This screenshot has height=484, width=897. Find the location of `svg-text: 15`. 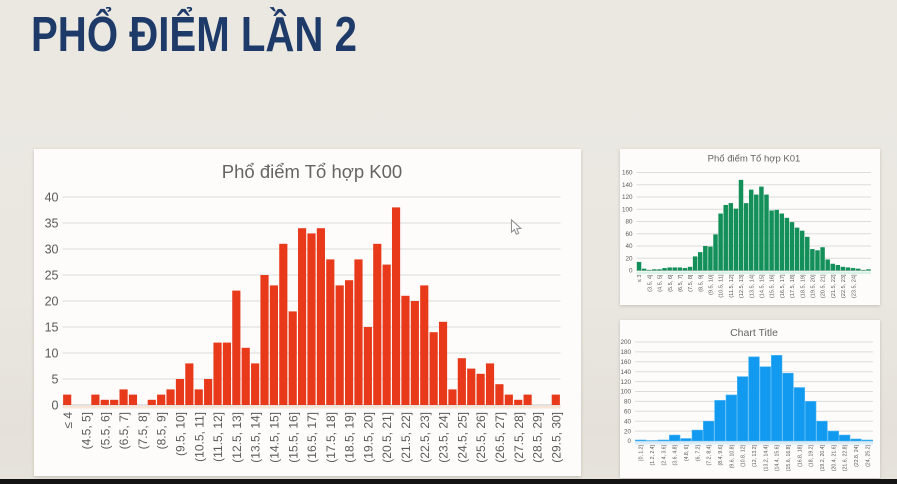

svg-text: 15 is located at coordinates (52, 327).